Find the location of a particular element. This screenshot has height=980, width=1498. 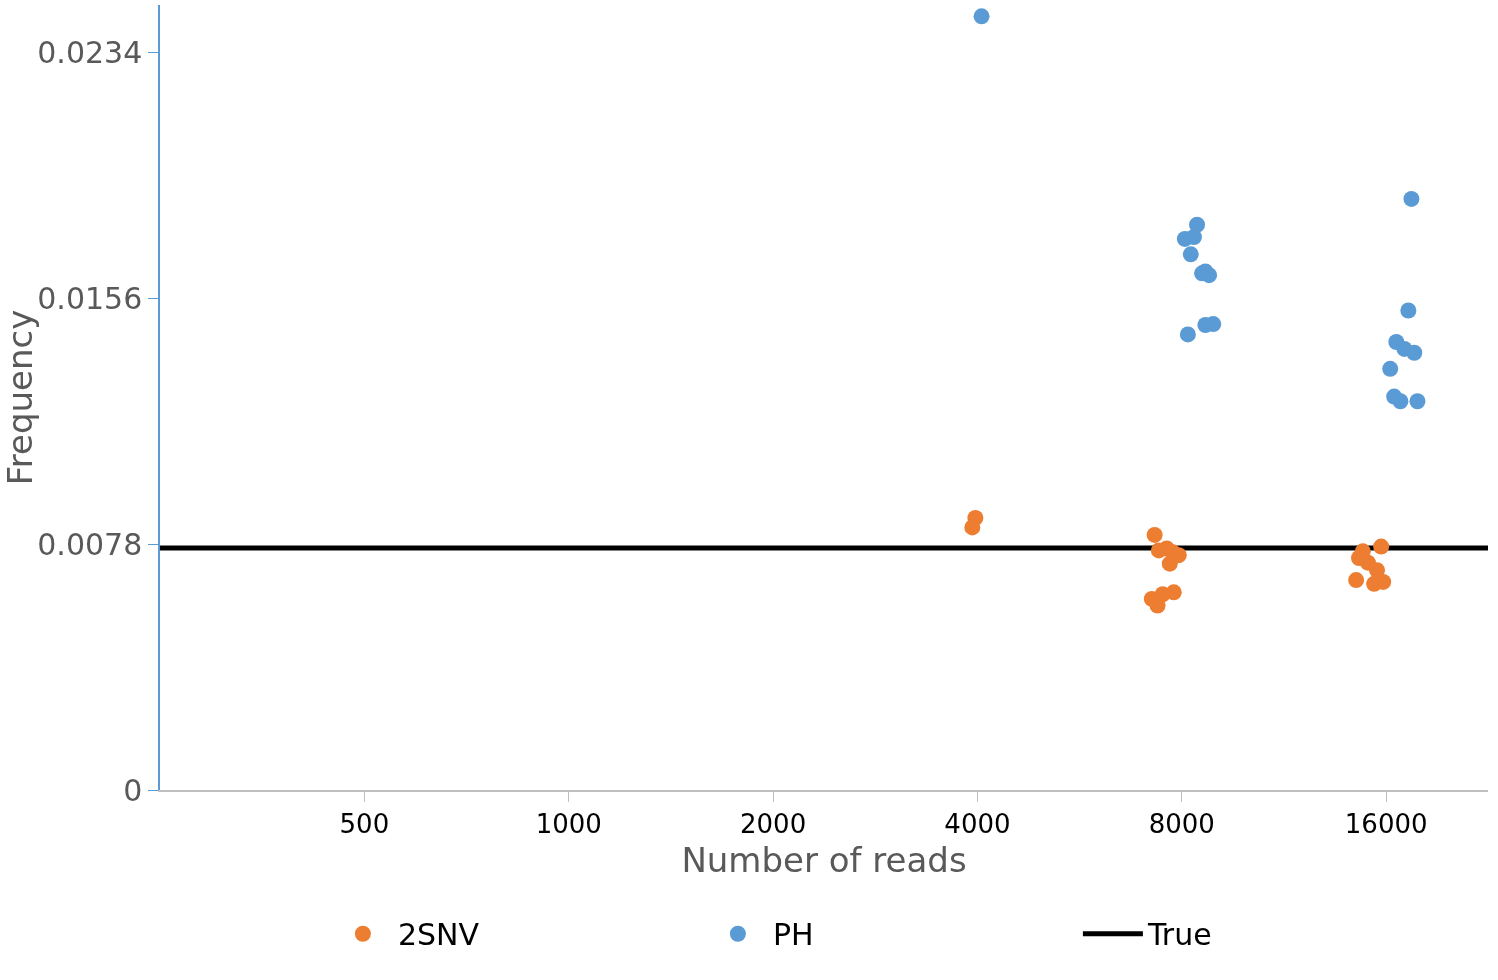

y-tick-label: 0.0078 is located at coordinates (90, 544).